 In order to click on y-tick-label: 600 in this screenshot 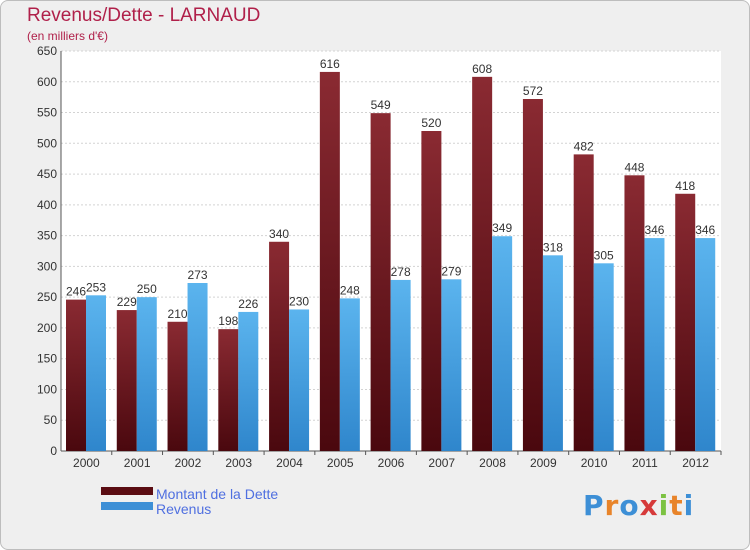, I will do `click(47, 82)`.